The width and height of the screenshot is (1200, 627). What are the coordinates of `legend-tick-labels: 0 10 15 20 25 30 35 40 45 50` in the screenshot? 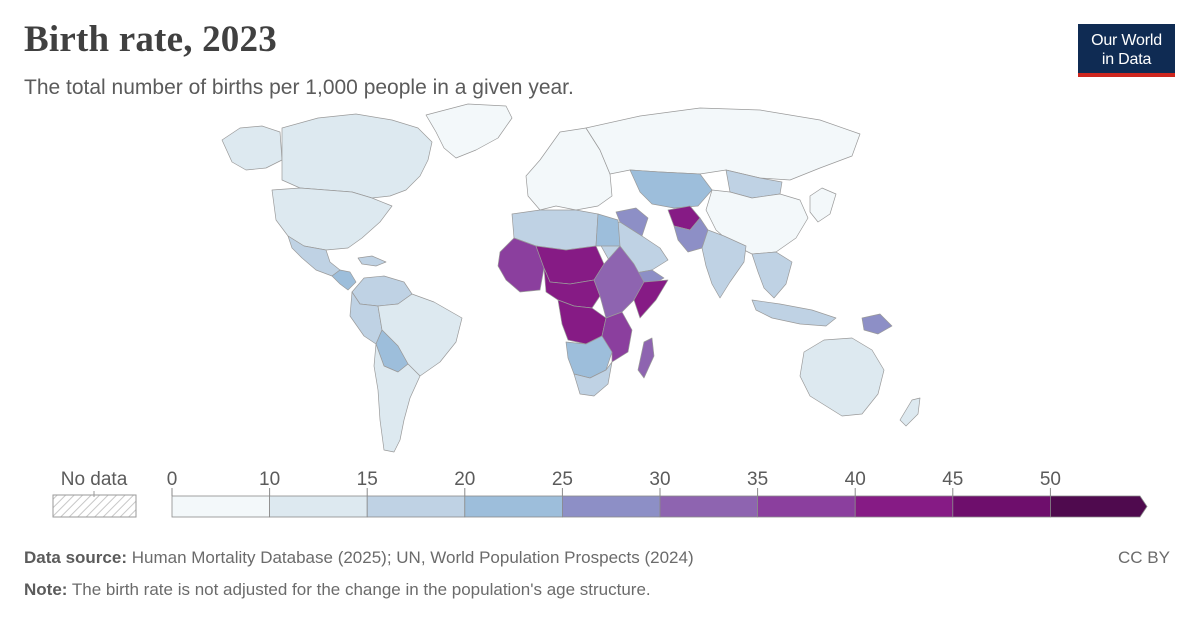 It's located at (614, 482).